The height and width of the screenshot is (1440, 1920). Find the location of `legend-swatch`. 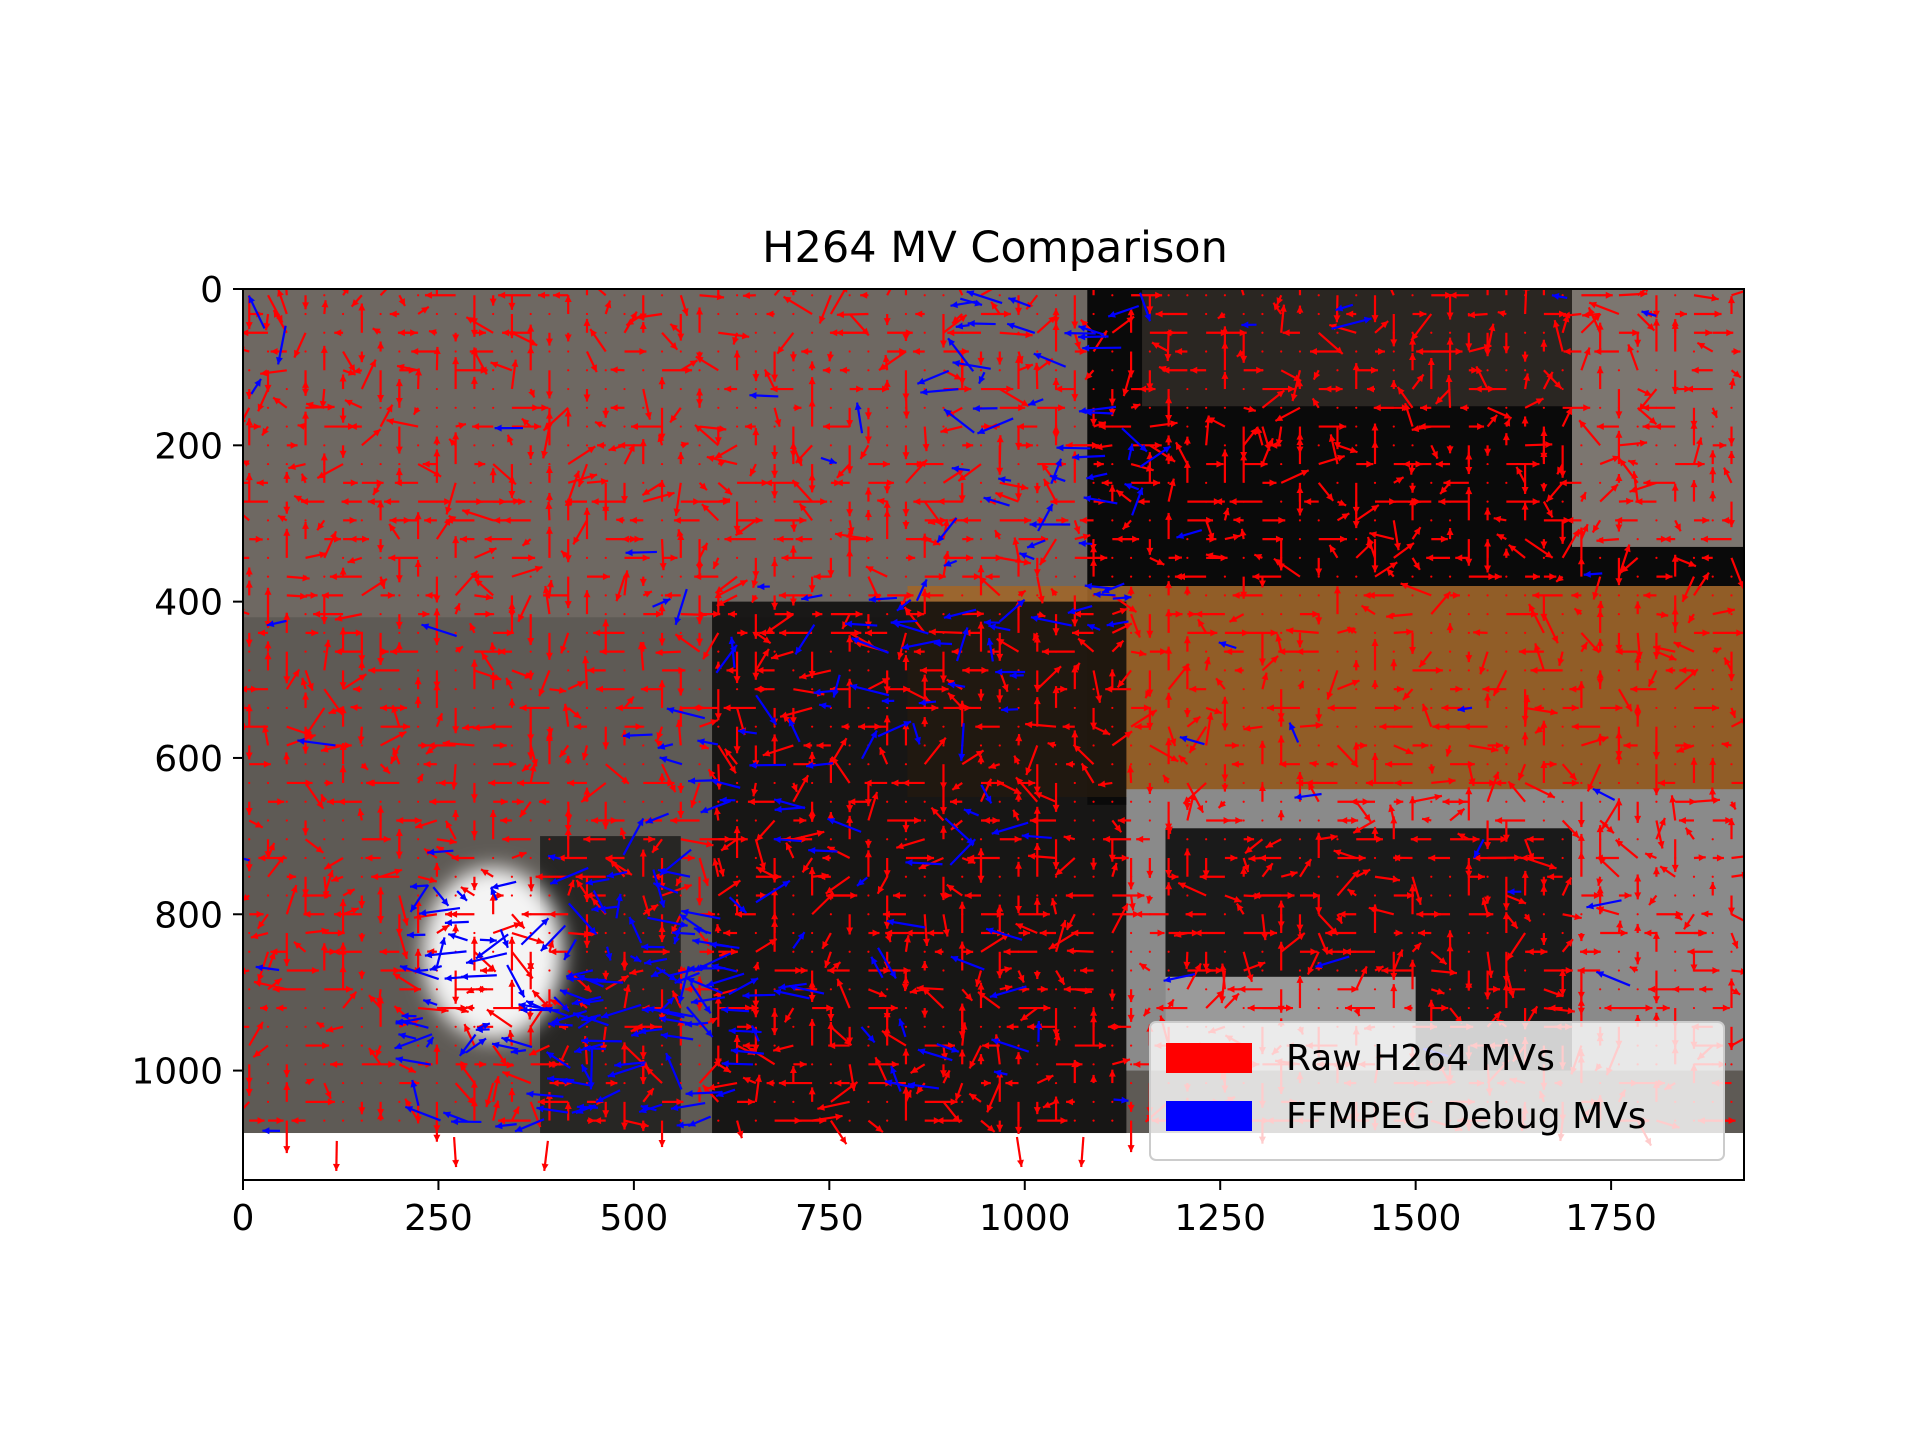

legend-swatch is located at coordinates (1209, 1116).